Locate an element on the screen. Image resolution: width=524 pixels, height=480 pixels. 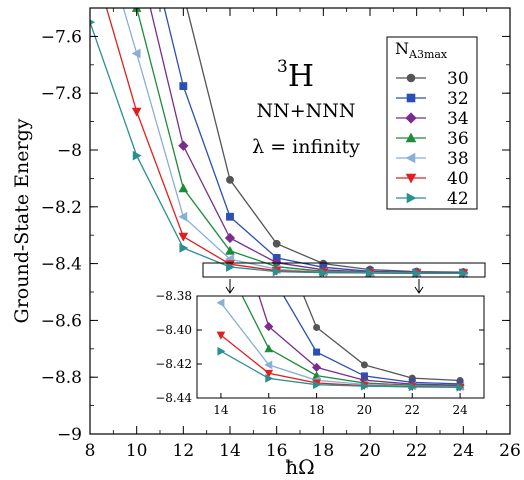
main-y-tick-label--8.8: −8.8 is located at coordinates (61, 378).